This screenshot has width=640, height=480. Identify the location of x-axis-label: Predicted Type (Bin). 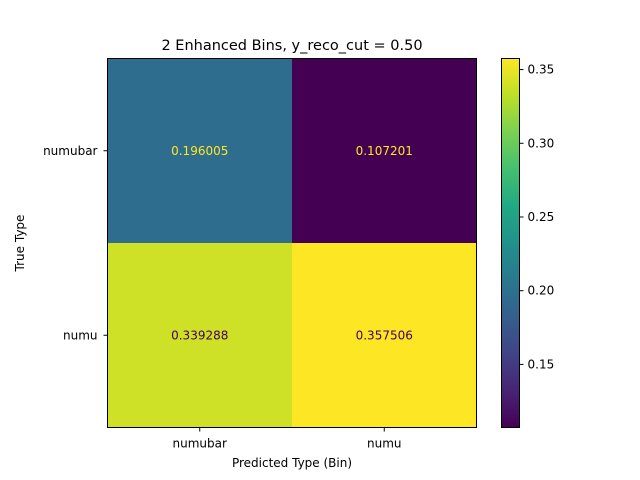
(292, 463).